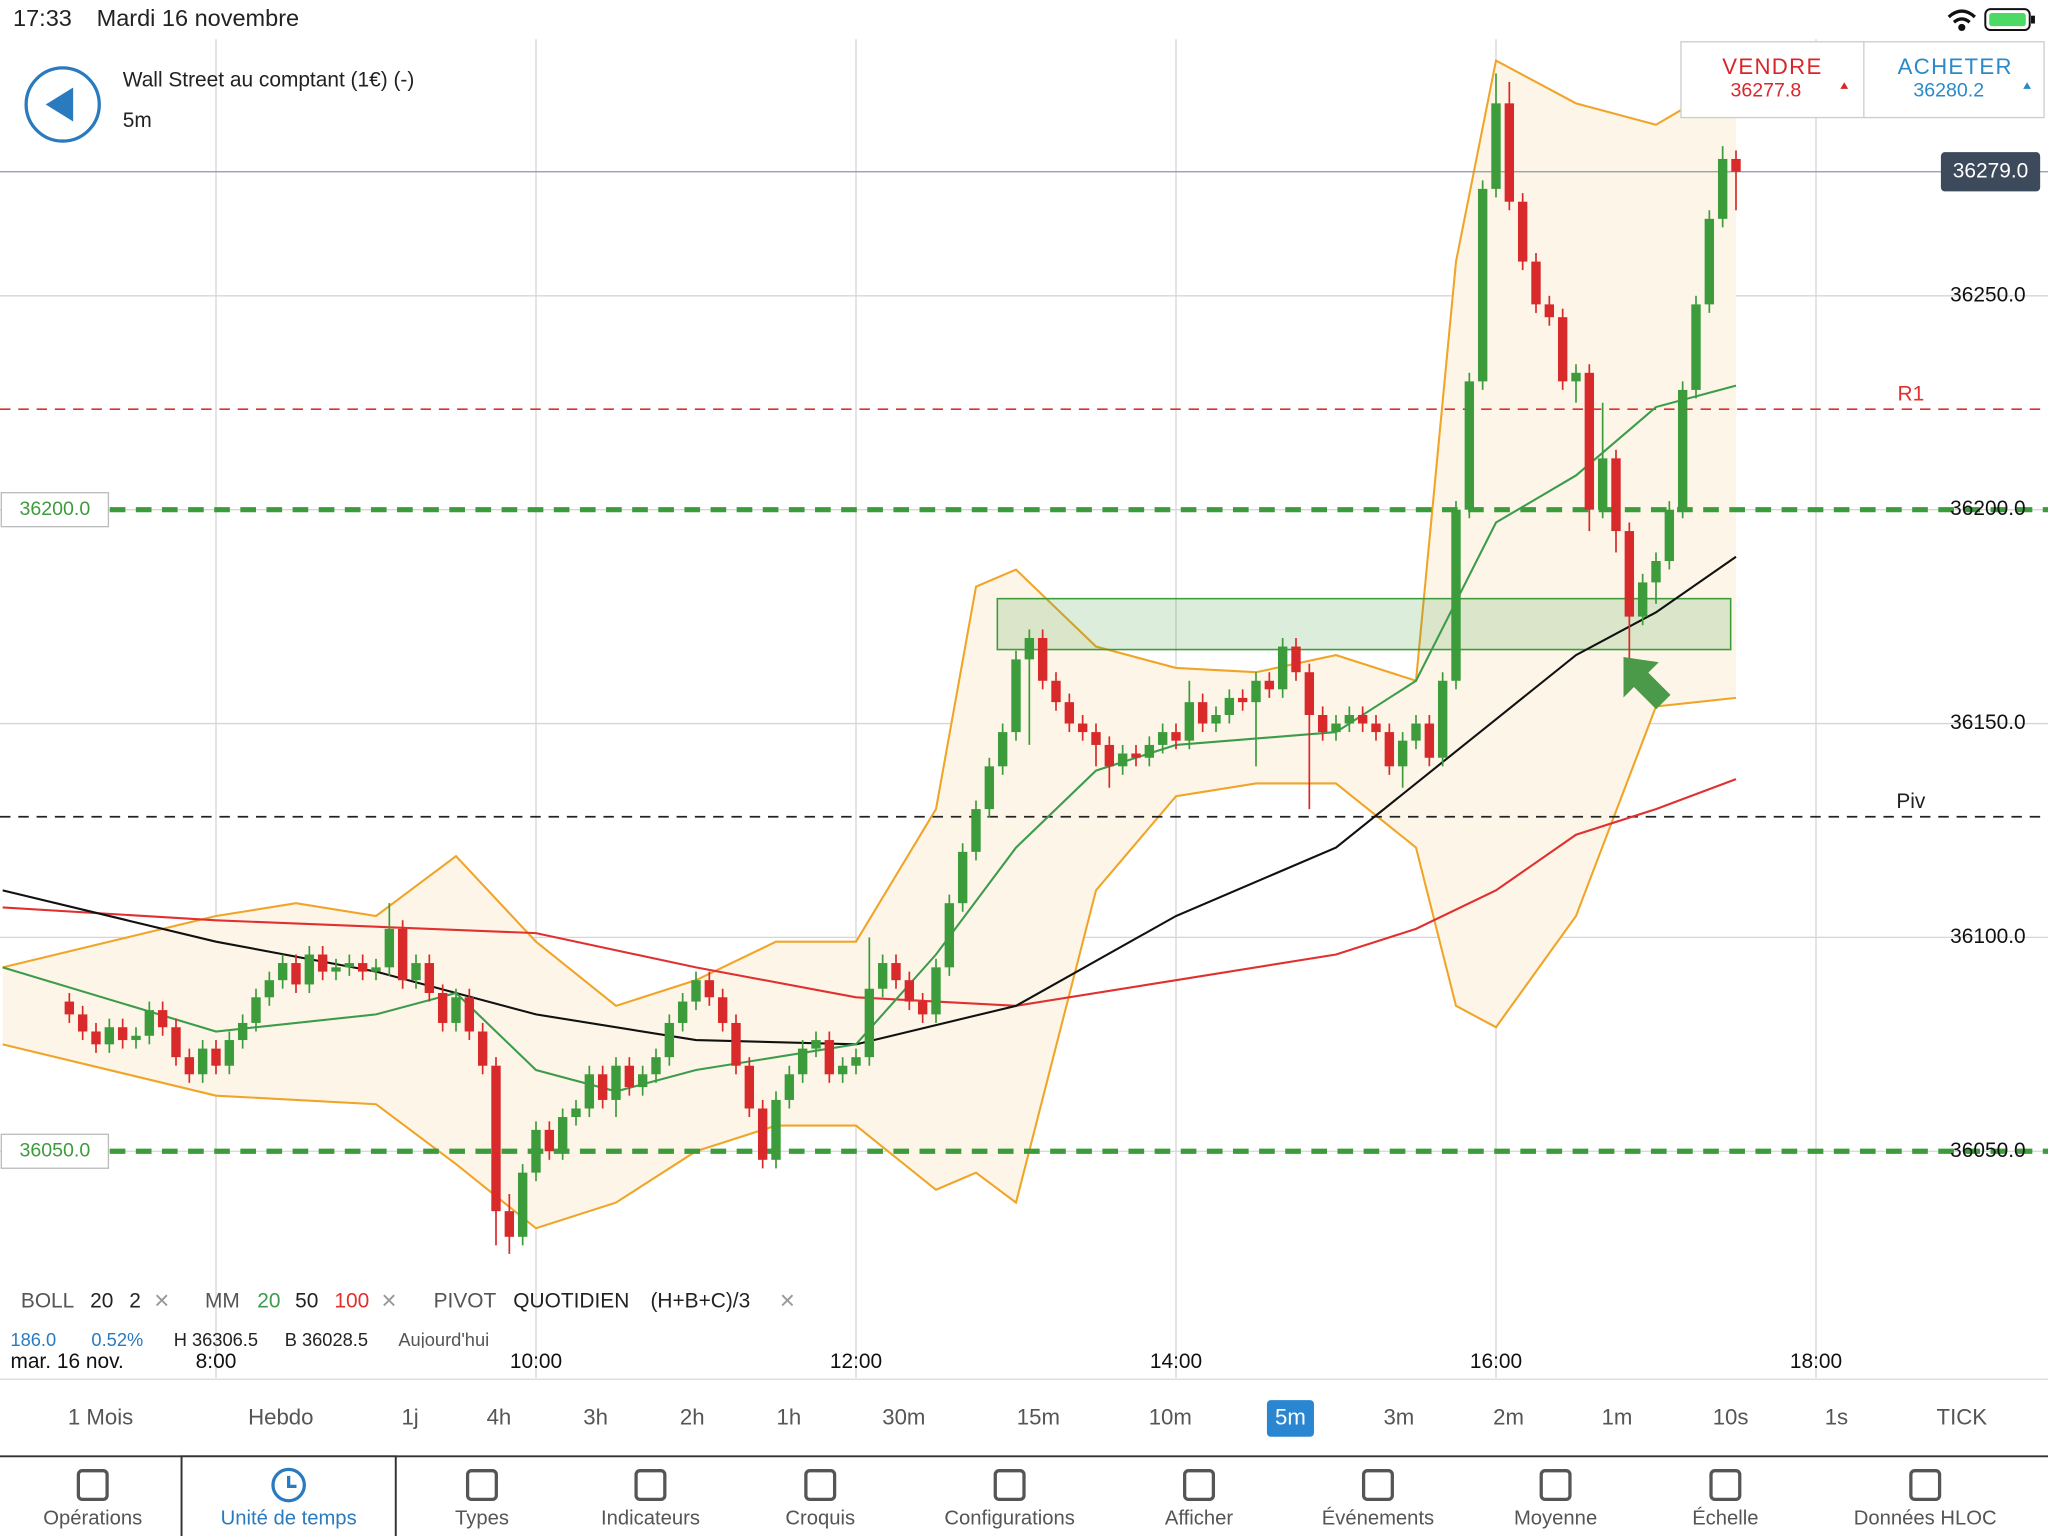 The image size is (2048, 1536). I want to click on toolbar-button: Événements, so click(1378, 1517).